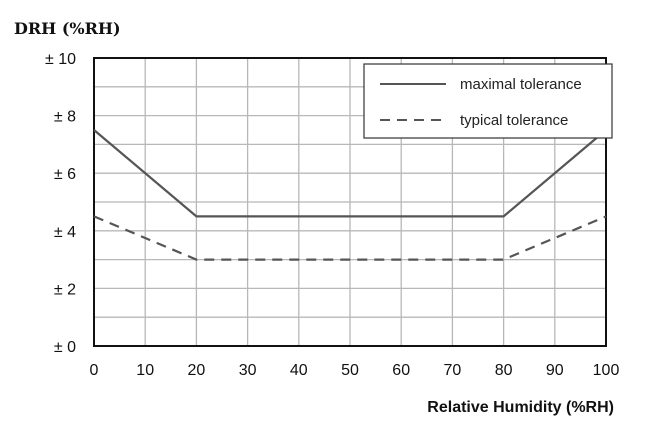  Describe the element at coordinates (94, 370) in the screenshot. I see `x-tick-label: 0` at that location.